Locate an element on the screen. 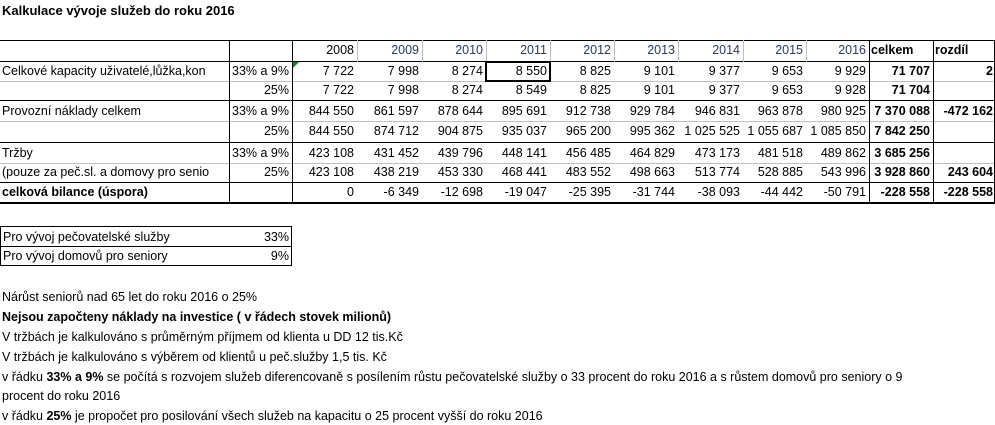  row-label: celková bilance (úspora) is located at coordinates (75, 192).